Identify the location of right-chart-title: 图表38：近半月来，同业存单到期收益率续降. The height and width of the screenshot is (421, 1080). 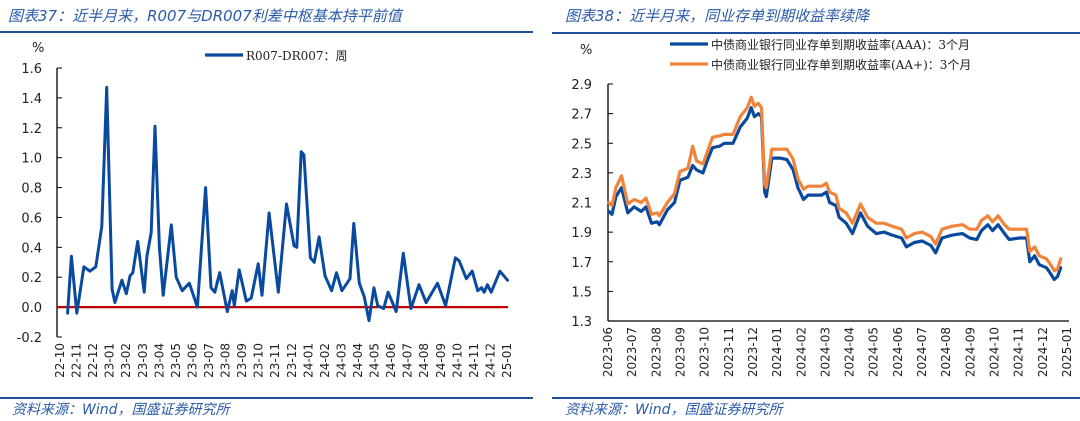
(717, 16).